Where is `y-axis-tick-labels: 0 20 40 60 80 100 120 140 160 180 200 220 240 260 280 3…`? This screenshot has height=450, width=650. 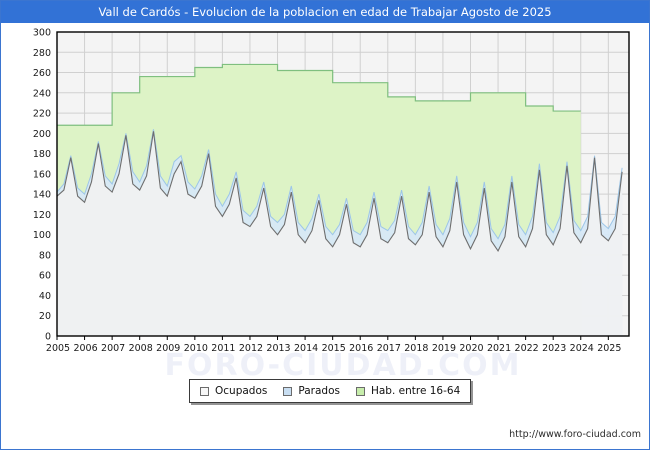
y-axis-tick-labels: 0 20 40 60 80 100 120 140 160 180 200 220 240 260 280 3… is located at coordinates (42, 185).